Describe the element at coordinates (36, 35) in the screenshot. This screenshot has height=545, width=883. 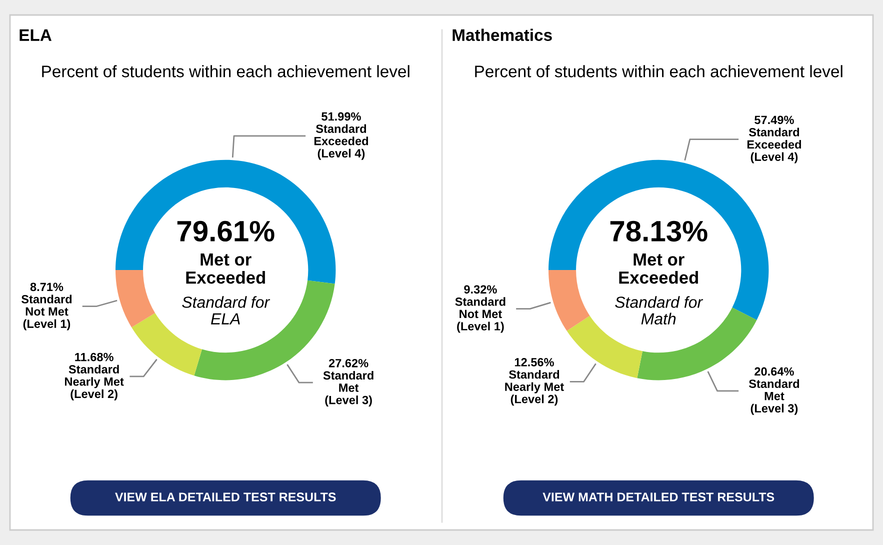
I see `chart-title: ELA` at that location.